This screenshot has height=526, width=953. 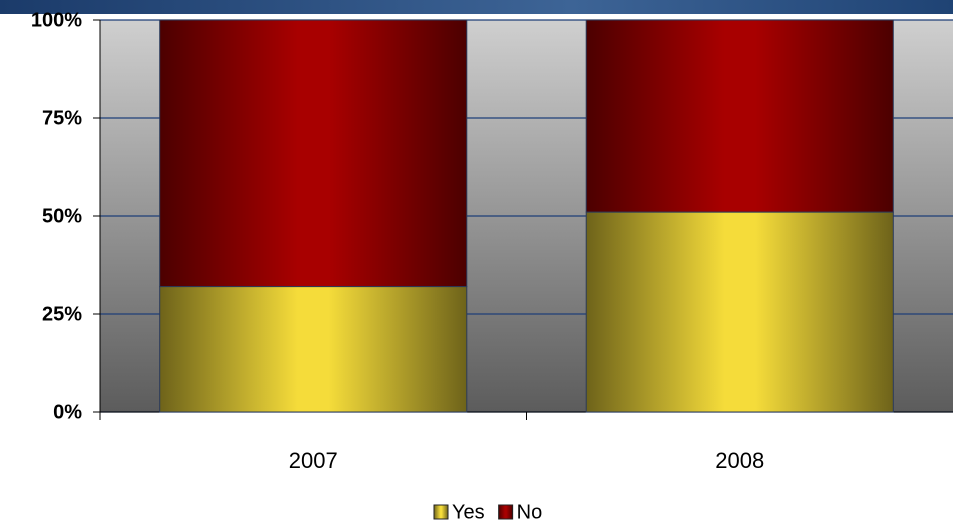 I want to click on legend-label: Yes, so click(x=468, y=512).